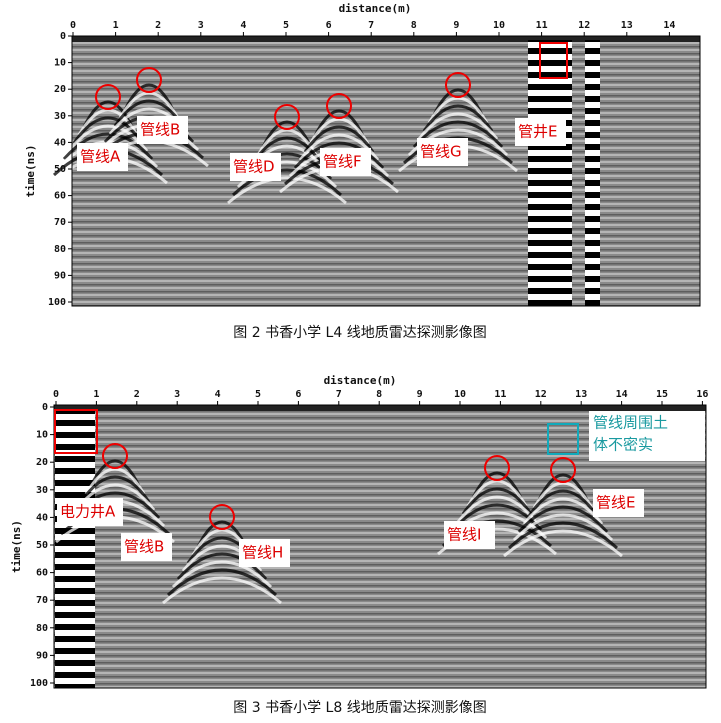 This screenshot has height=723, width=721. What do you see at coordinates (456, 25) in the screenshot?
I see `x-tick-label: 9` at bounding box center [456, 25].